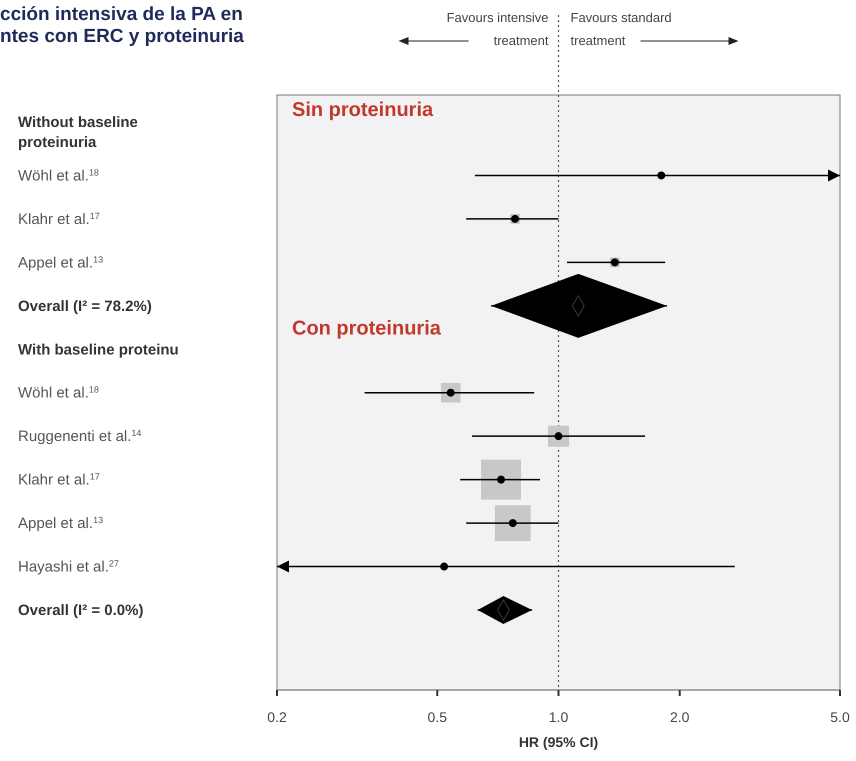 The height and width of the screenshot is (761, 856). Describe the element at coordinates (80, 437) in the screenshot. I see `y-tick-label: Ruggenenti et al.$^{14}$` at that location.